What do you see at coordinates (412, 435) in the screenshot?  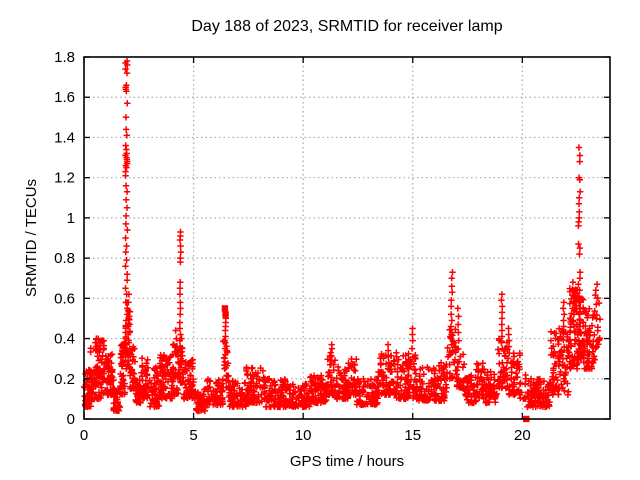 I see `x-tick-label: 15` at bounding box center [412, 435].